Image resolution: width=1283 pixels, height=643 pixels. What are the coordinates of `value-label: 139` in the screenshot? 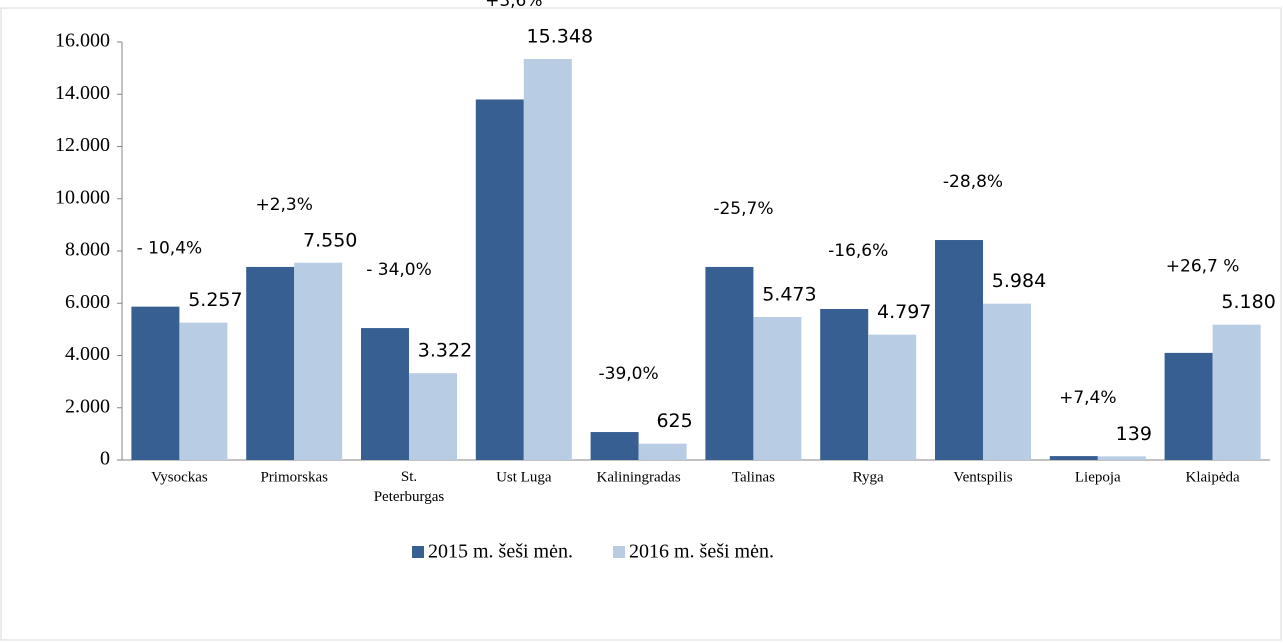 It's located at (1134, 434).